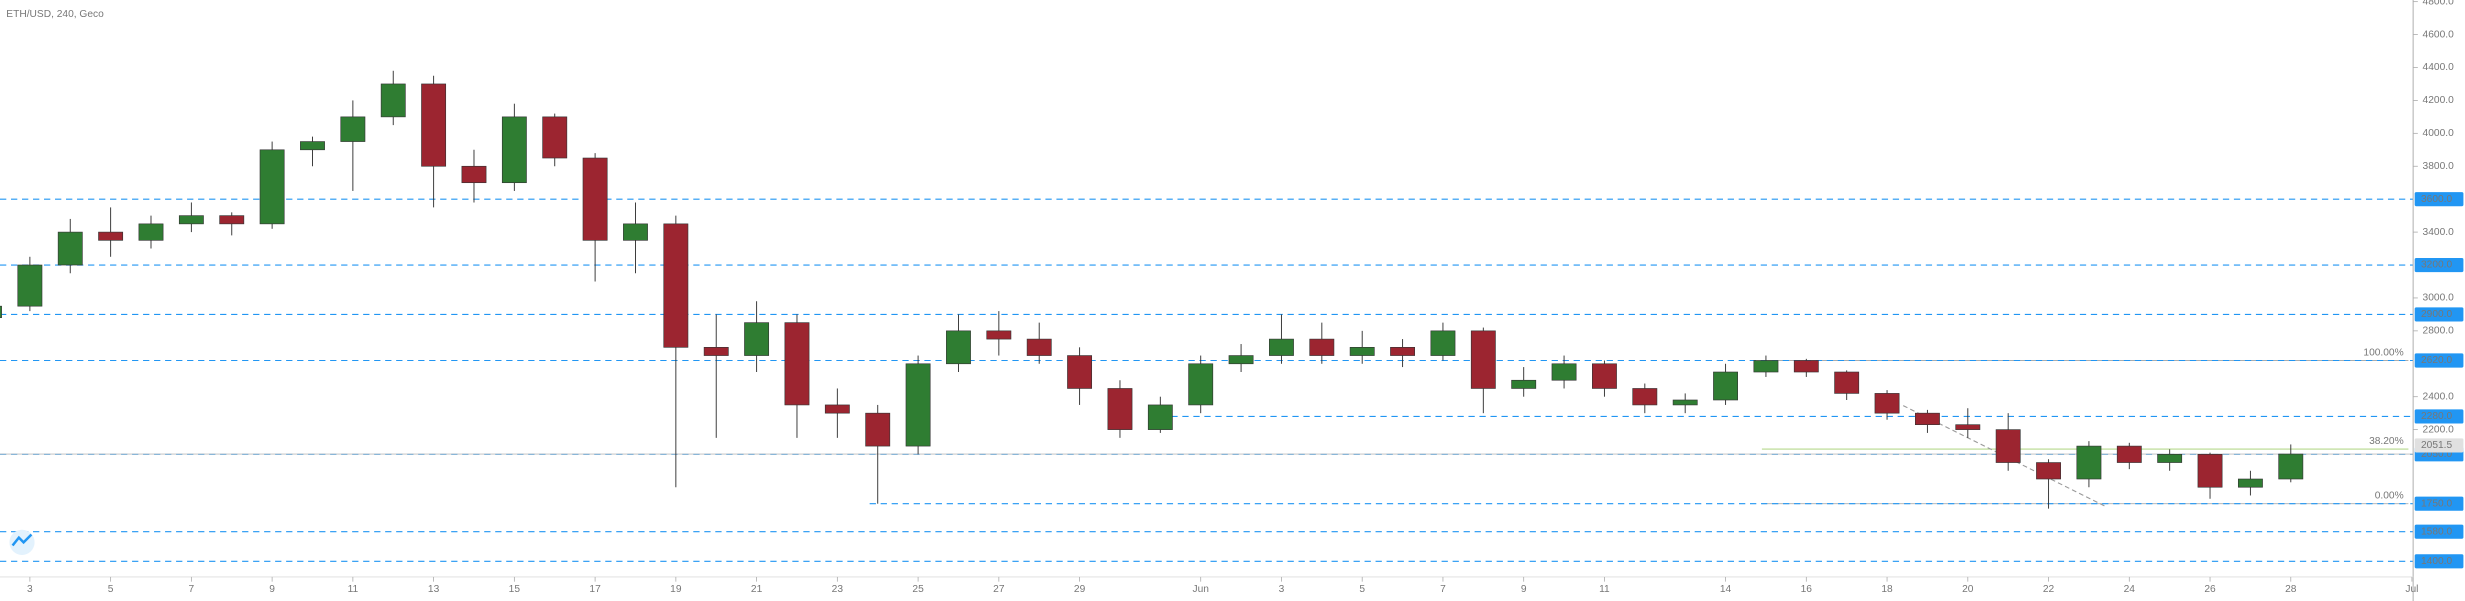  Describe the element at coordinates (676, 589) in the screenshot. I see `x-tick-label: 19` at that location.